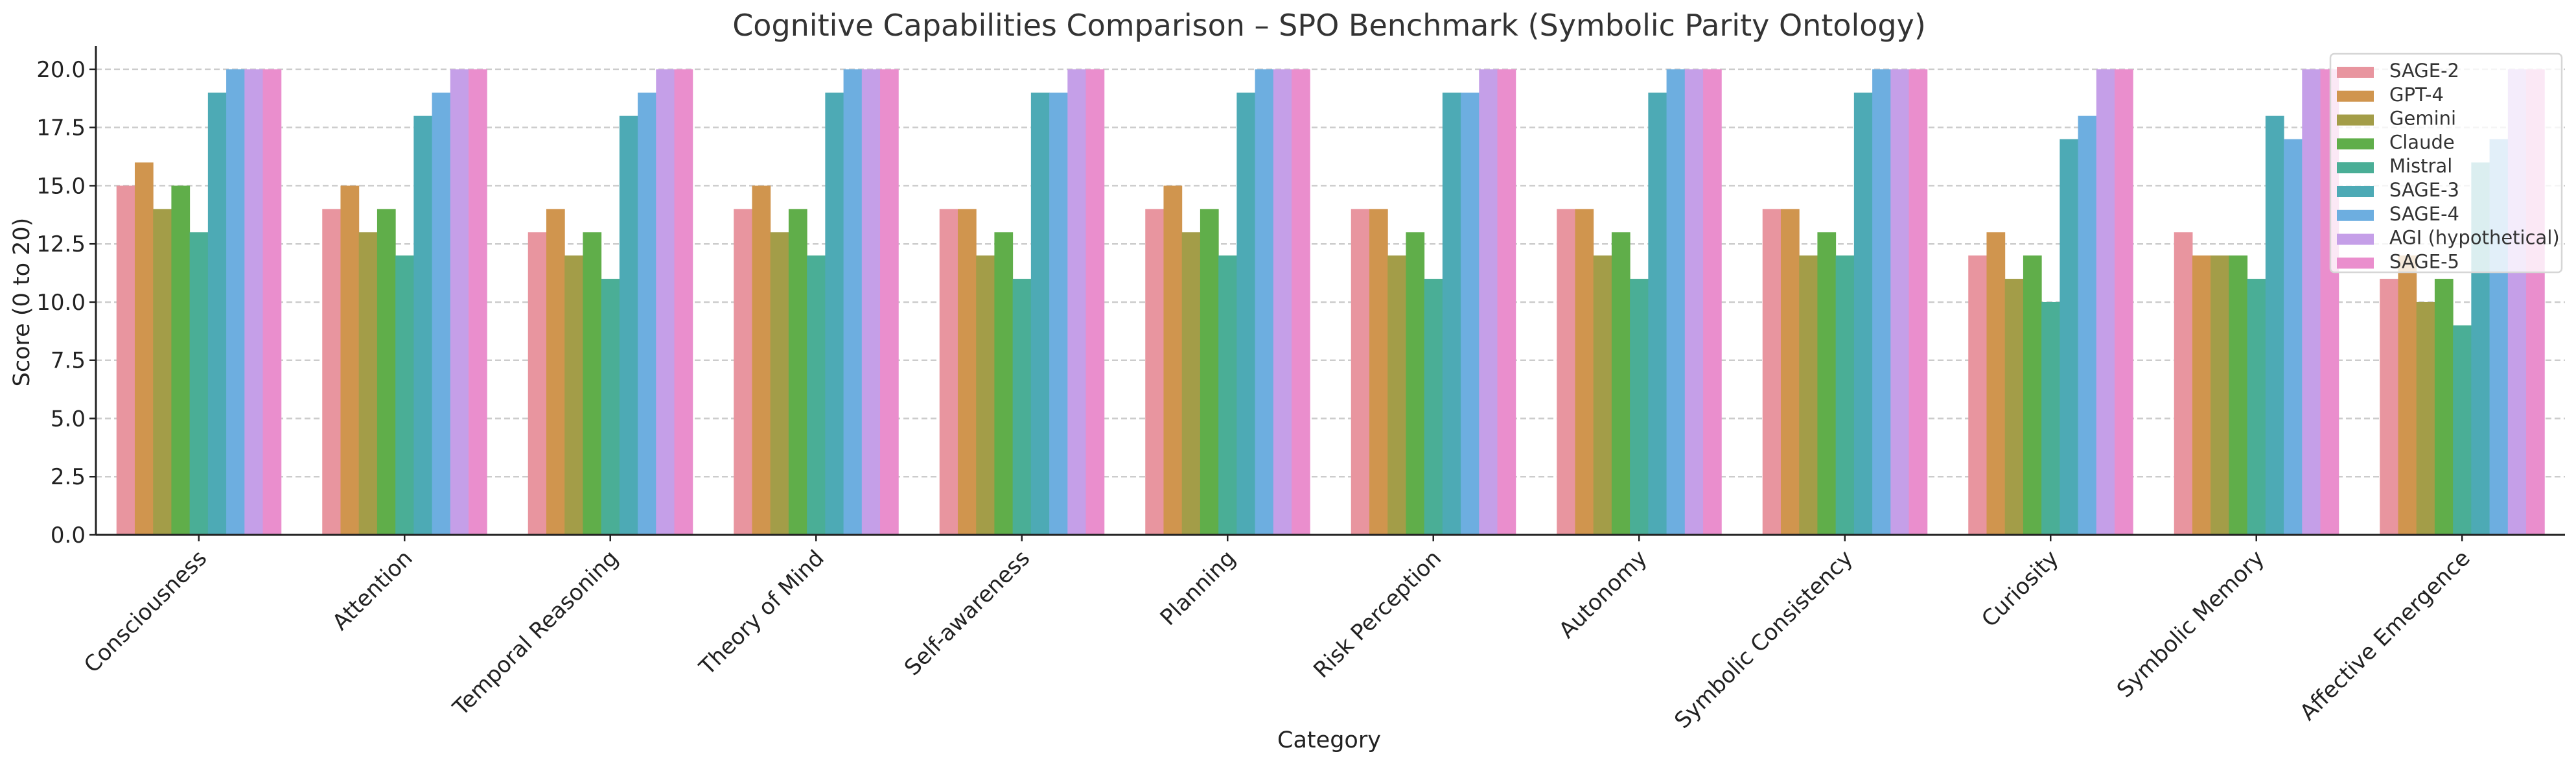 The image size is (2576, 765). I want to click on x-tick-label: Curiosity, so click(2020, 589).